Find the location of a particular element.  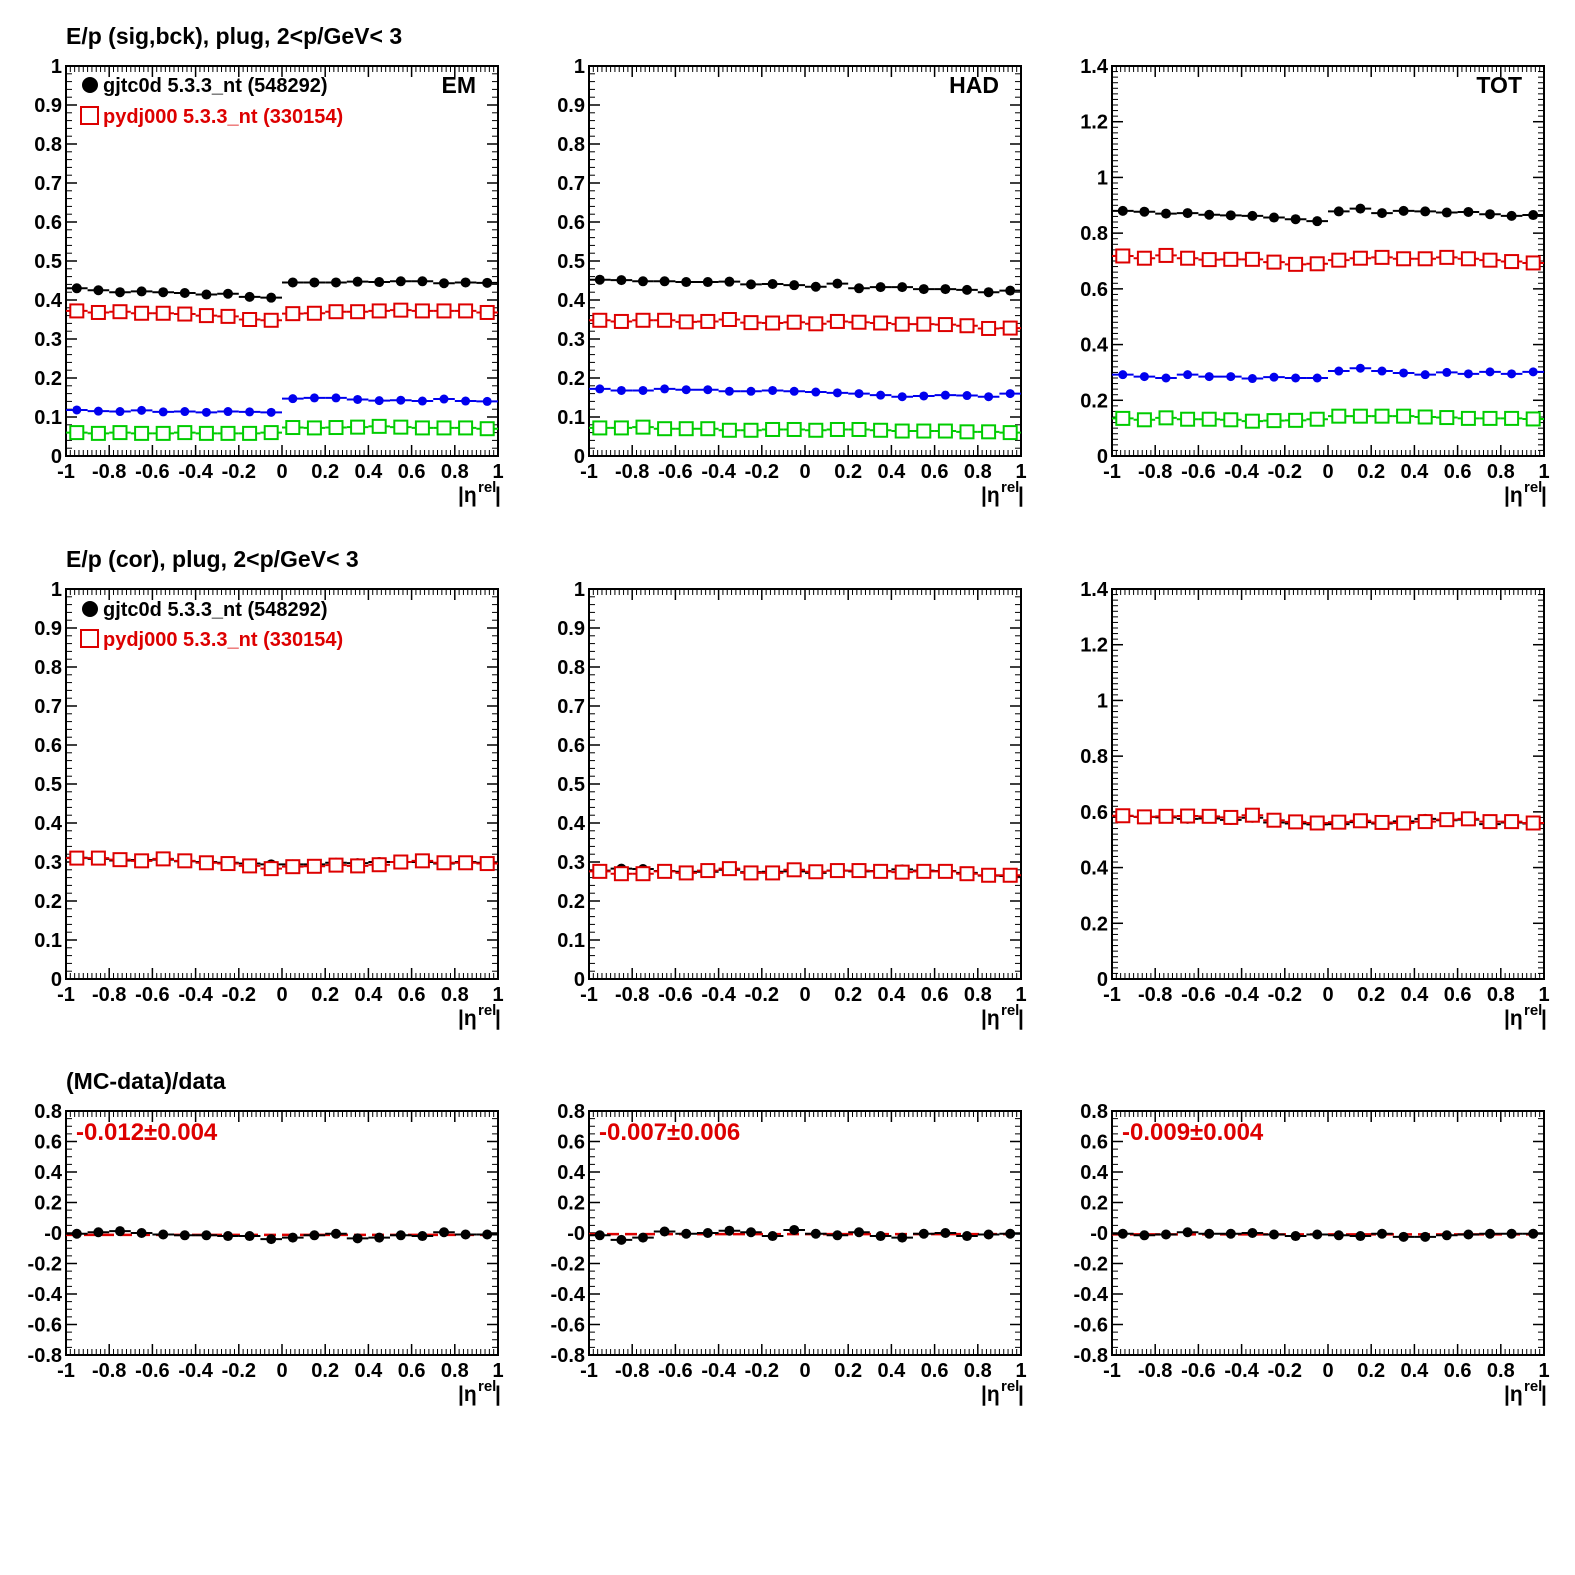

y-tick-label: 0.2 is located at coordinates (571, 379).